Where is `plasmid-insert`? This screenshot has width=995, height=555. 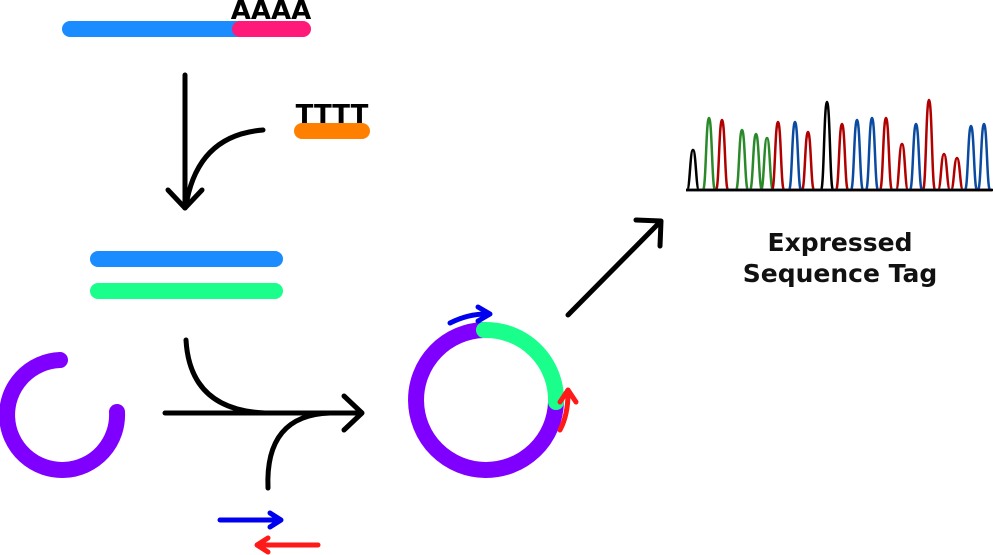 plasmid-insert is located at coordinates (520, 365).